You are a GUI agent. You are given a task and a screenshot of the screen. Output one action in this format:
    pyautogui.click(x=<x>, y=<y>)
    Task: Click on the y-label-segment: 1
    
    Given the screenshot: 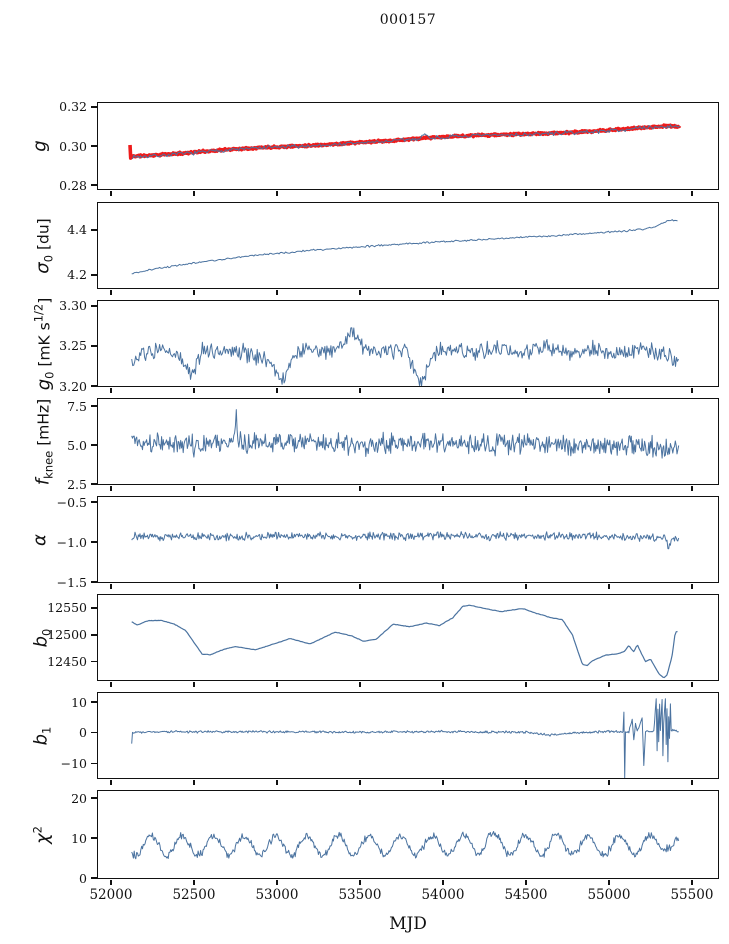 What is the action you would take?
    pyautogui.click(x=46, y=730)
    